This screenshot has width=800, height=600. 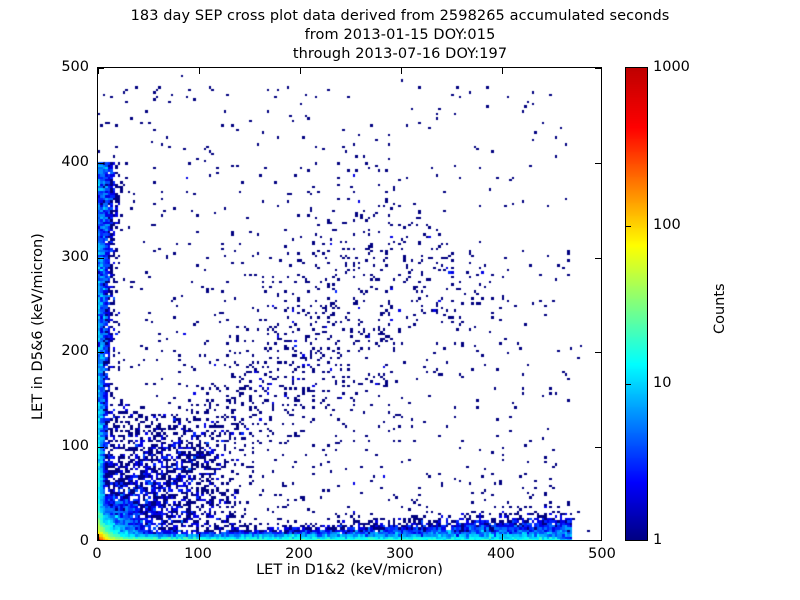 What do you see at coordinates (400, 54) in the screenshot?
I see `title-line-3: through 2013-07-16 DOY:197` at bounding box center [400, 54].